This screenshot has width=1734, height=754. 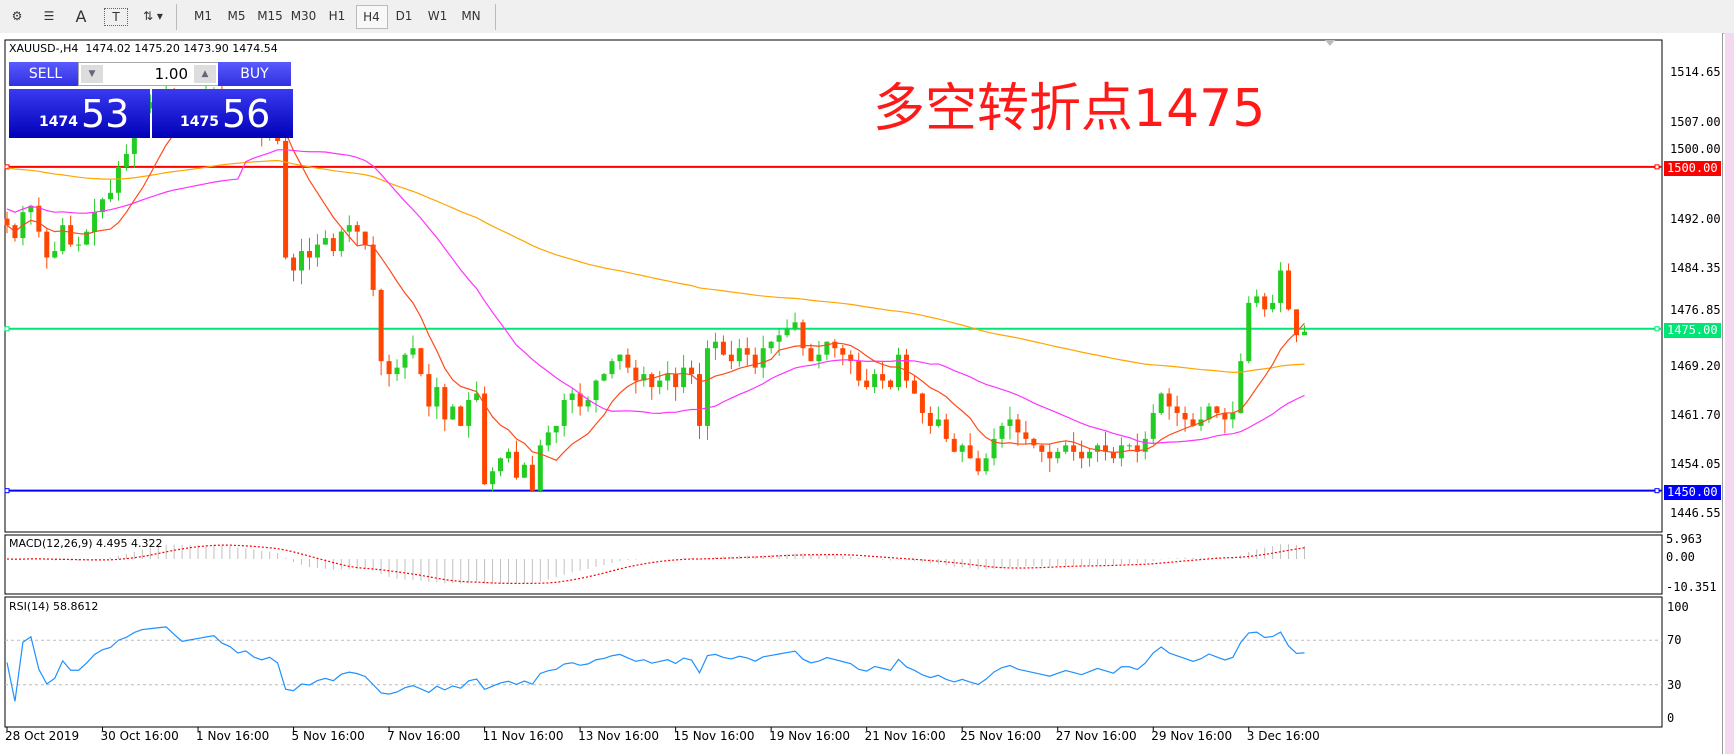 What do you see at coordinates (1691, 587) in the screenshot?
I see `macd-axis-label: -10.351` at bounding box center [1691, 587].